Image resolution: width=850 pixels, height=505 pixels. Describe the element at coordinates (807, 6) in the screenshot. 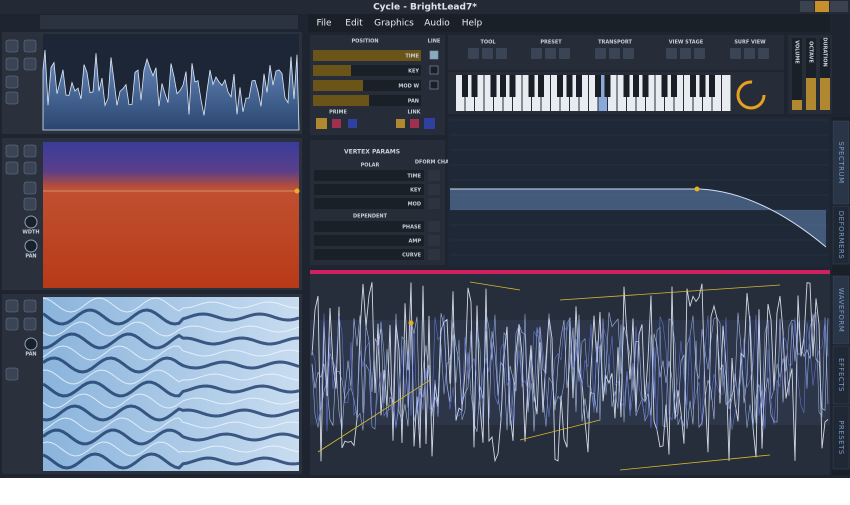

I see `minimize-button` at that location.